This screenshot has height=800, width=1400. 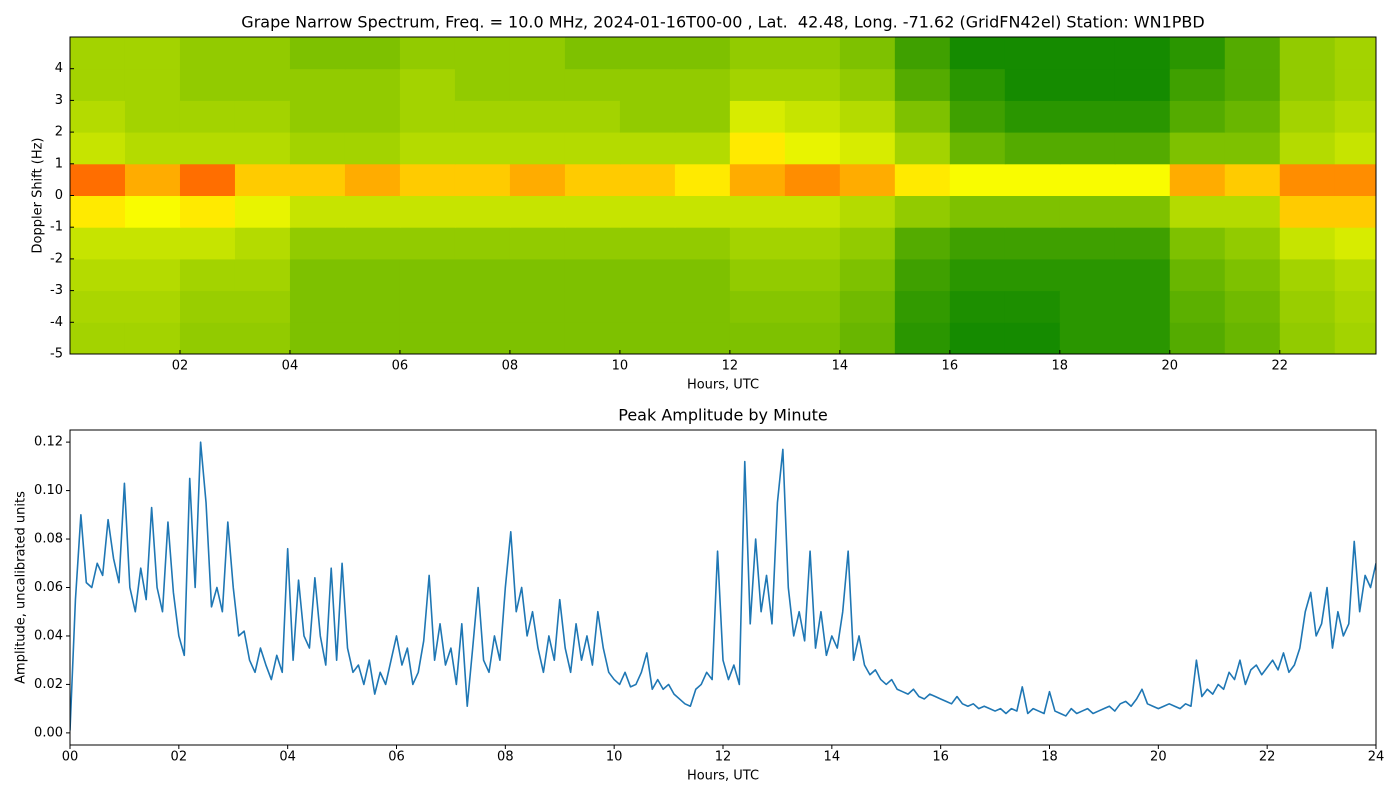 I want to click on x-axis-label: Hours, UTC, so click(x=723, y=385).